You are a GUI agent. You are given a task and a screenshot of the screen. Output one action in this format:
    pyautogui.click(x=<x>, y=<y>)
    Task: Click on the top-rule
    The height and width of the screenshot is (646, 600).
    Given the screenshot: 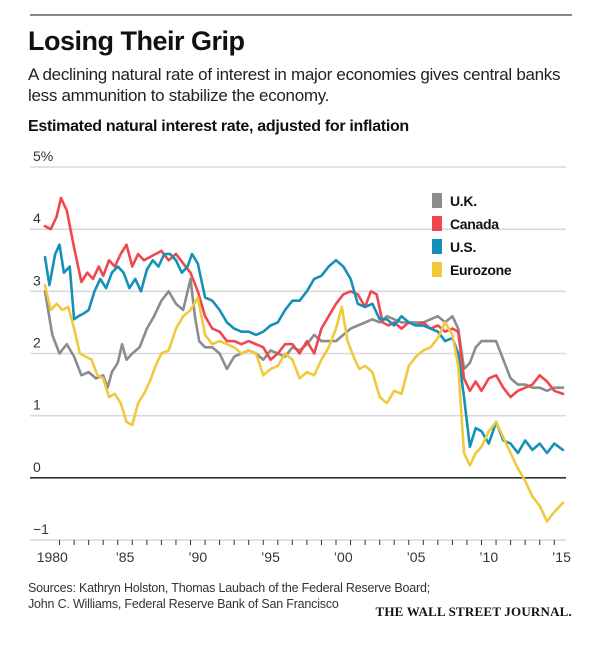 What is the action you would take?
    pyautogui.click(x=301, y=15)
    